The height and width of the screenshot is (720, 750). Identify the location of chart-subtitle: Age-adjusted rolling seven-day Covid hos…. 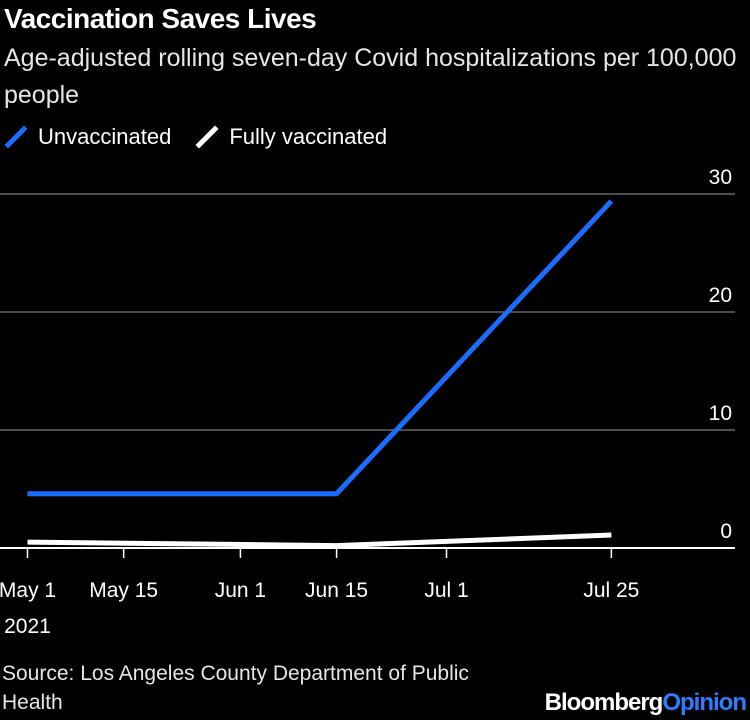
(370, 76).